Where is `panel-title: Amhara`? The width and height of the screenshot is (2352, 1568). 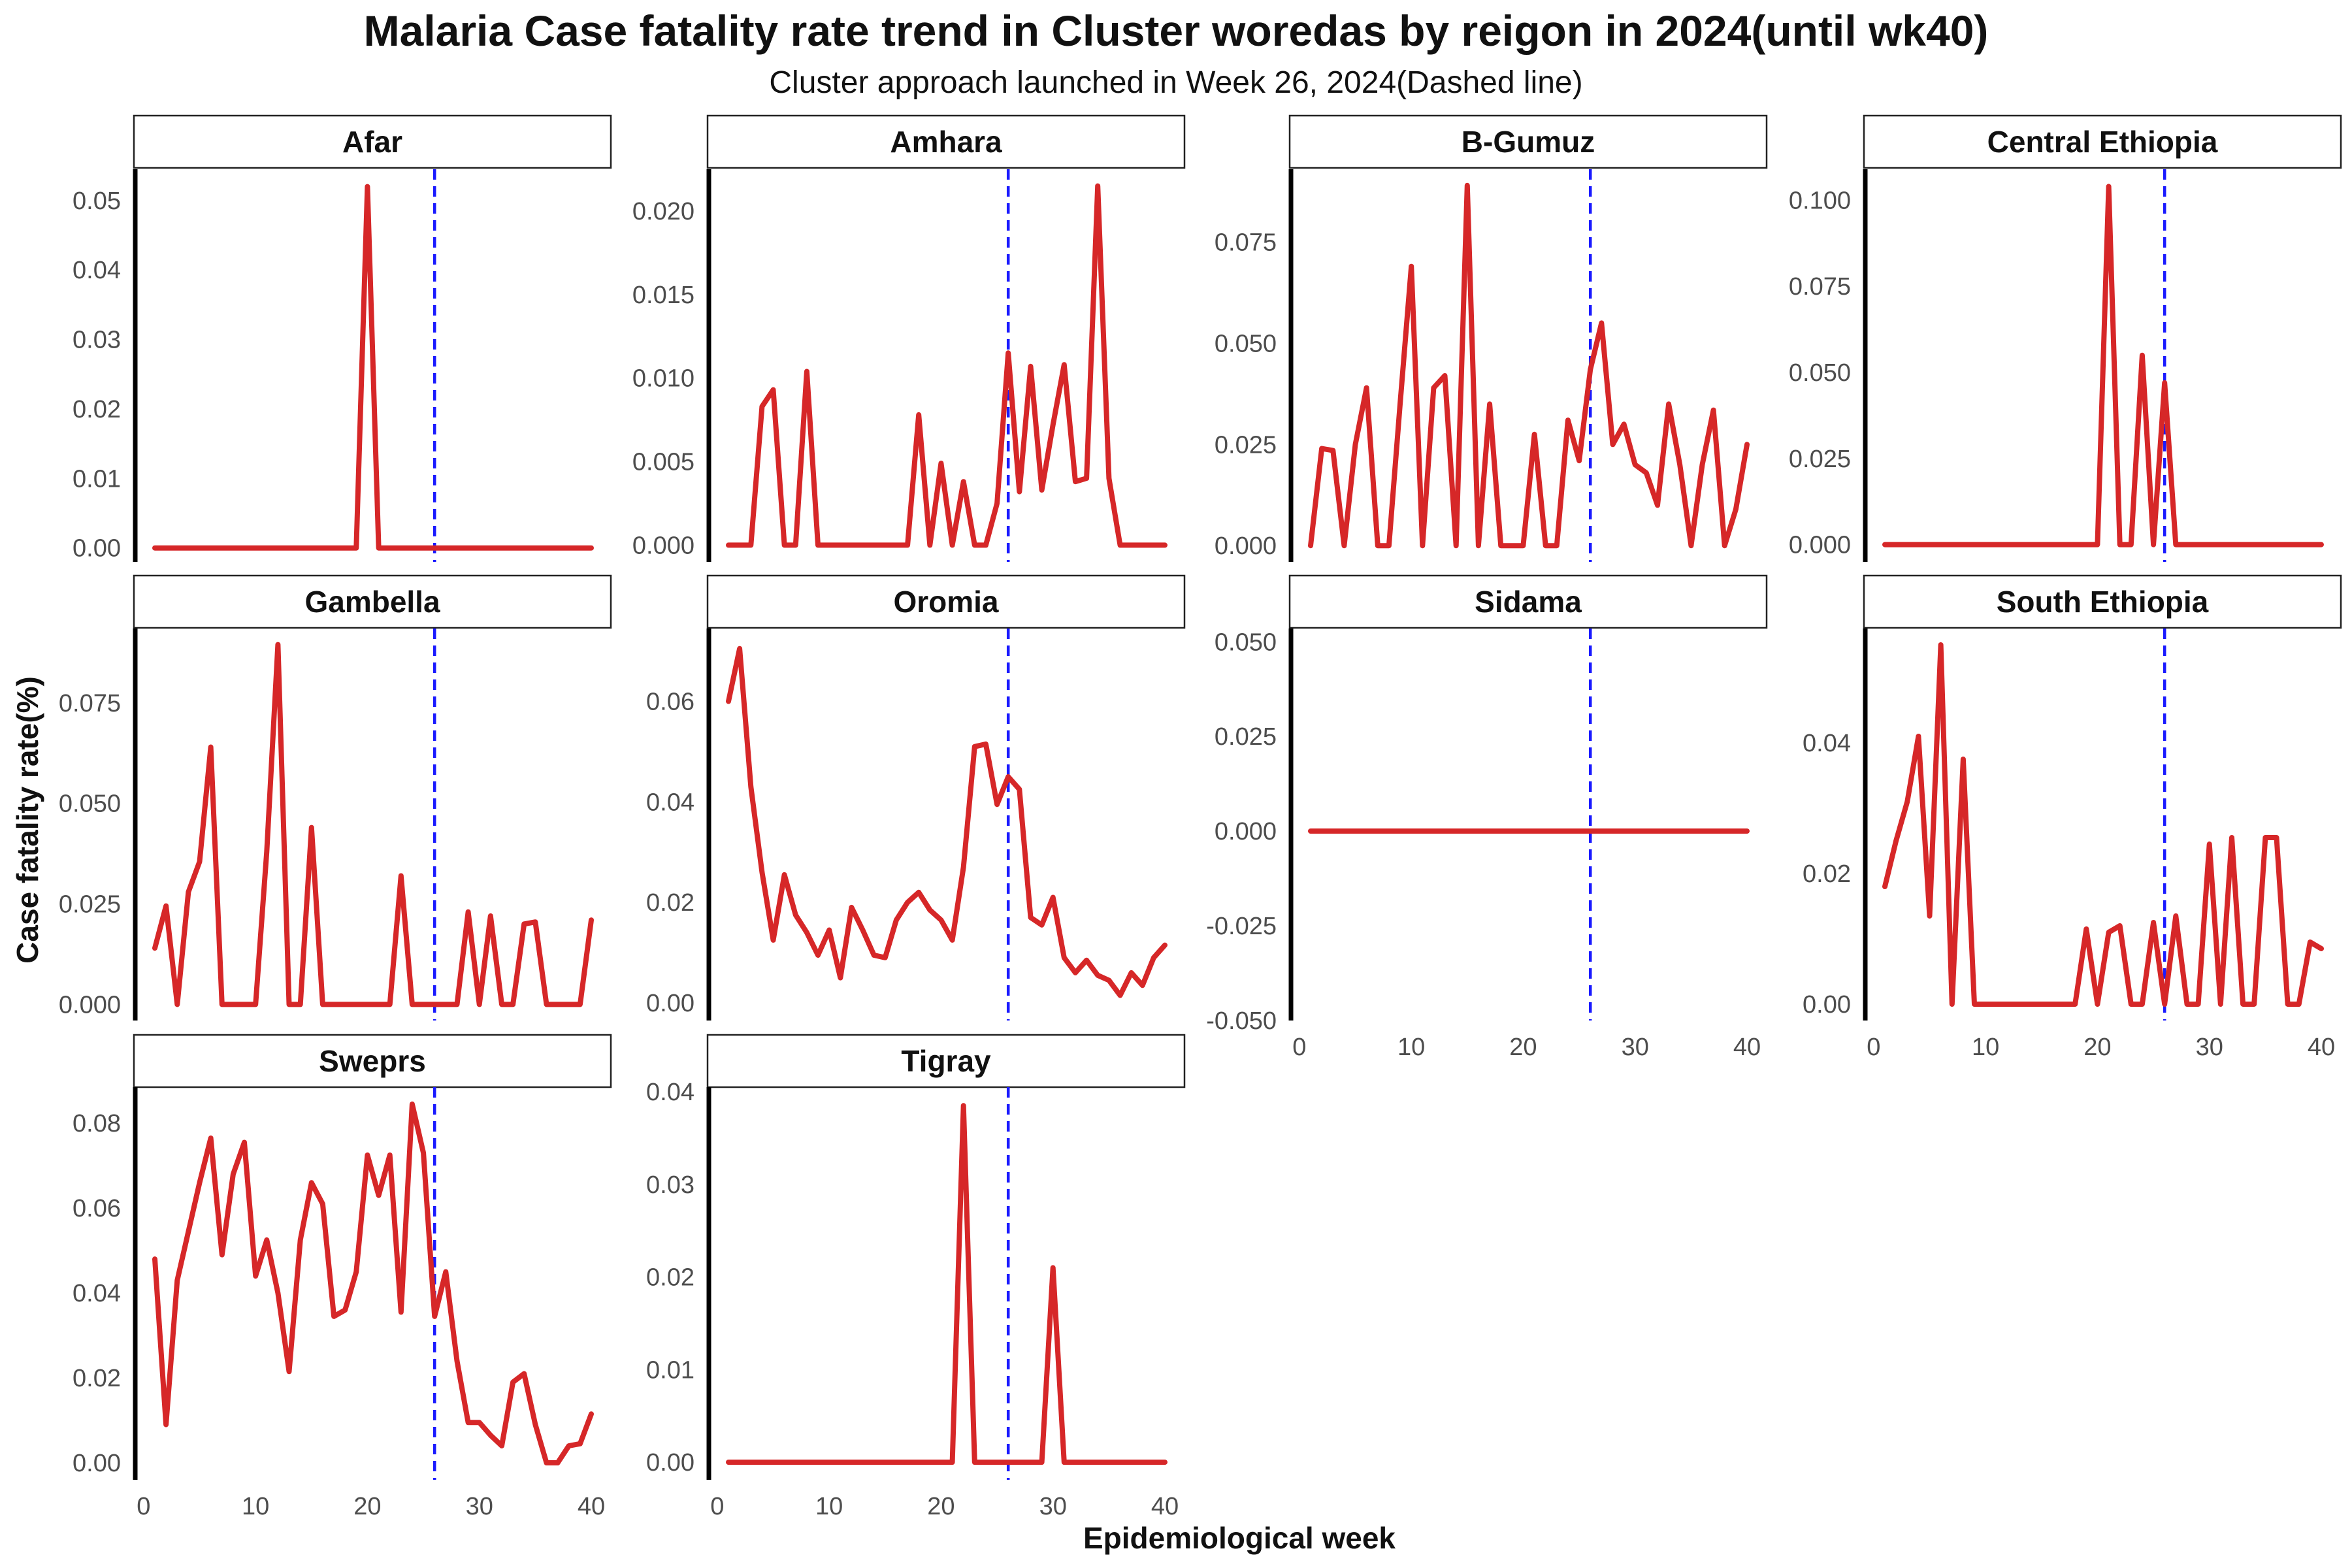
panel-title: Amhara is located at coordinates (946, 142).